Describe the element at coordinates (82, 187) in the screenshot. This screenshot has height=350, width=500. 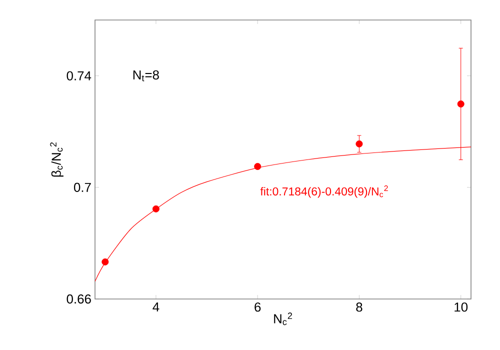
I see `y-tick-label: 0.7` at that location.